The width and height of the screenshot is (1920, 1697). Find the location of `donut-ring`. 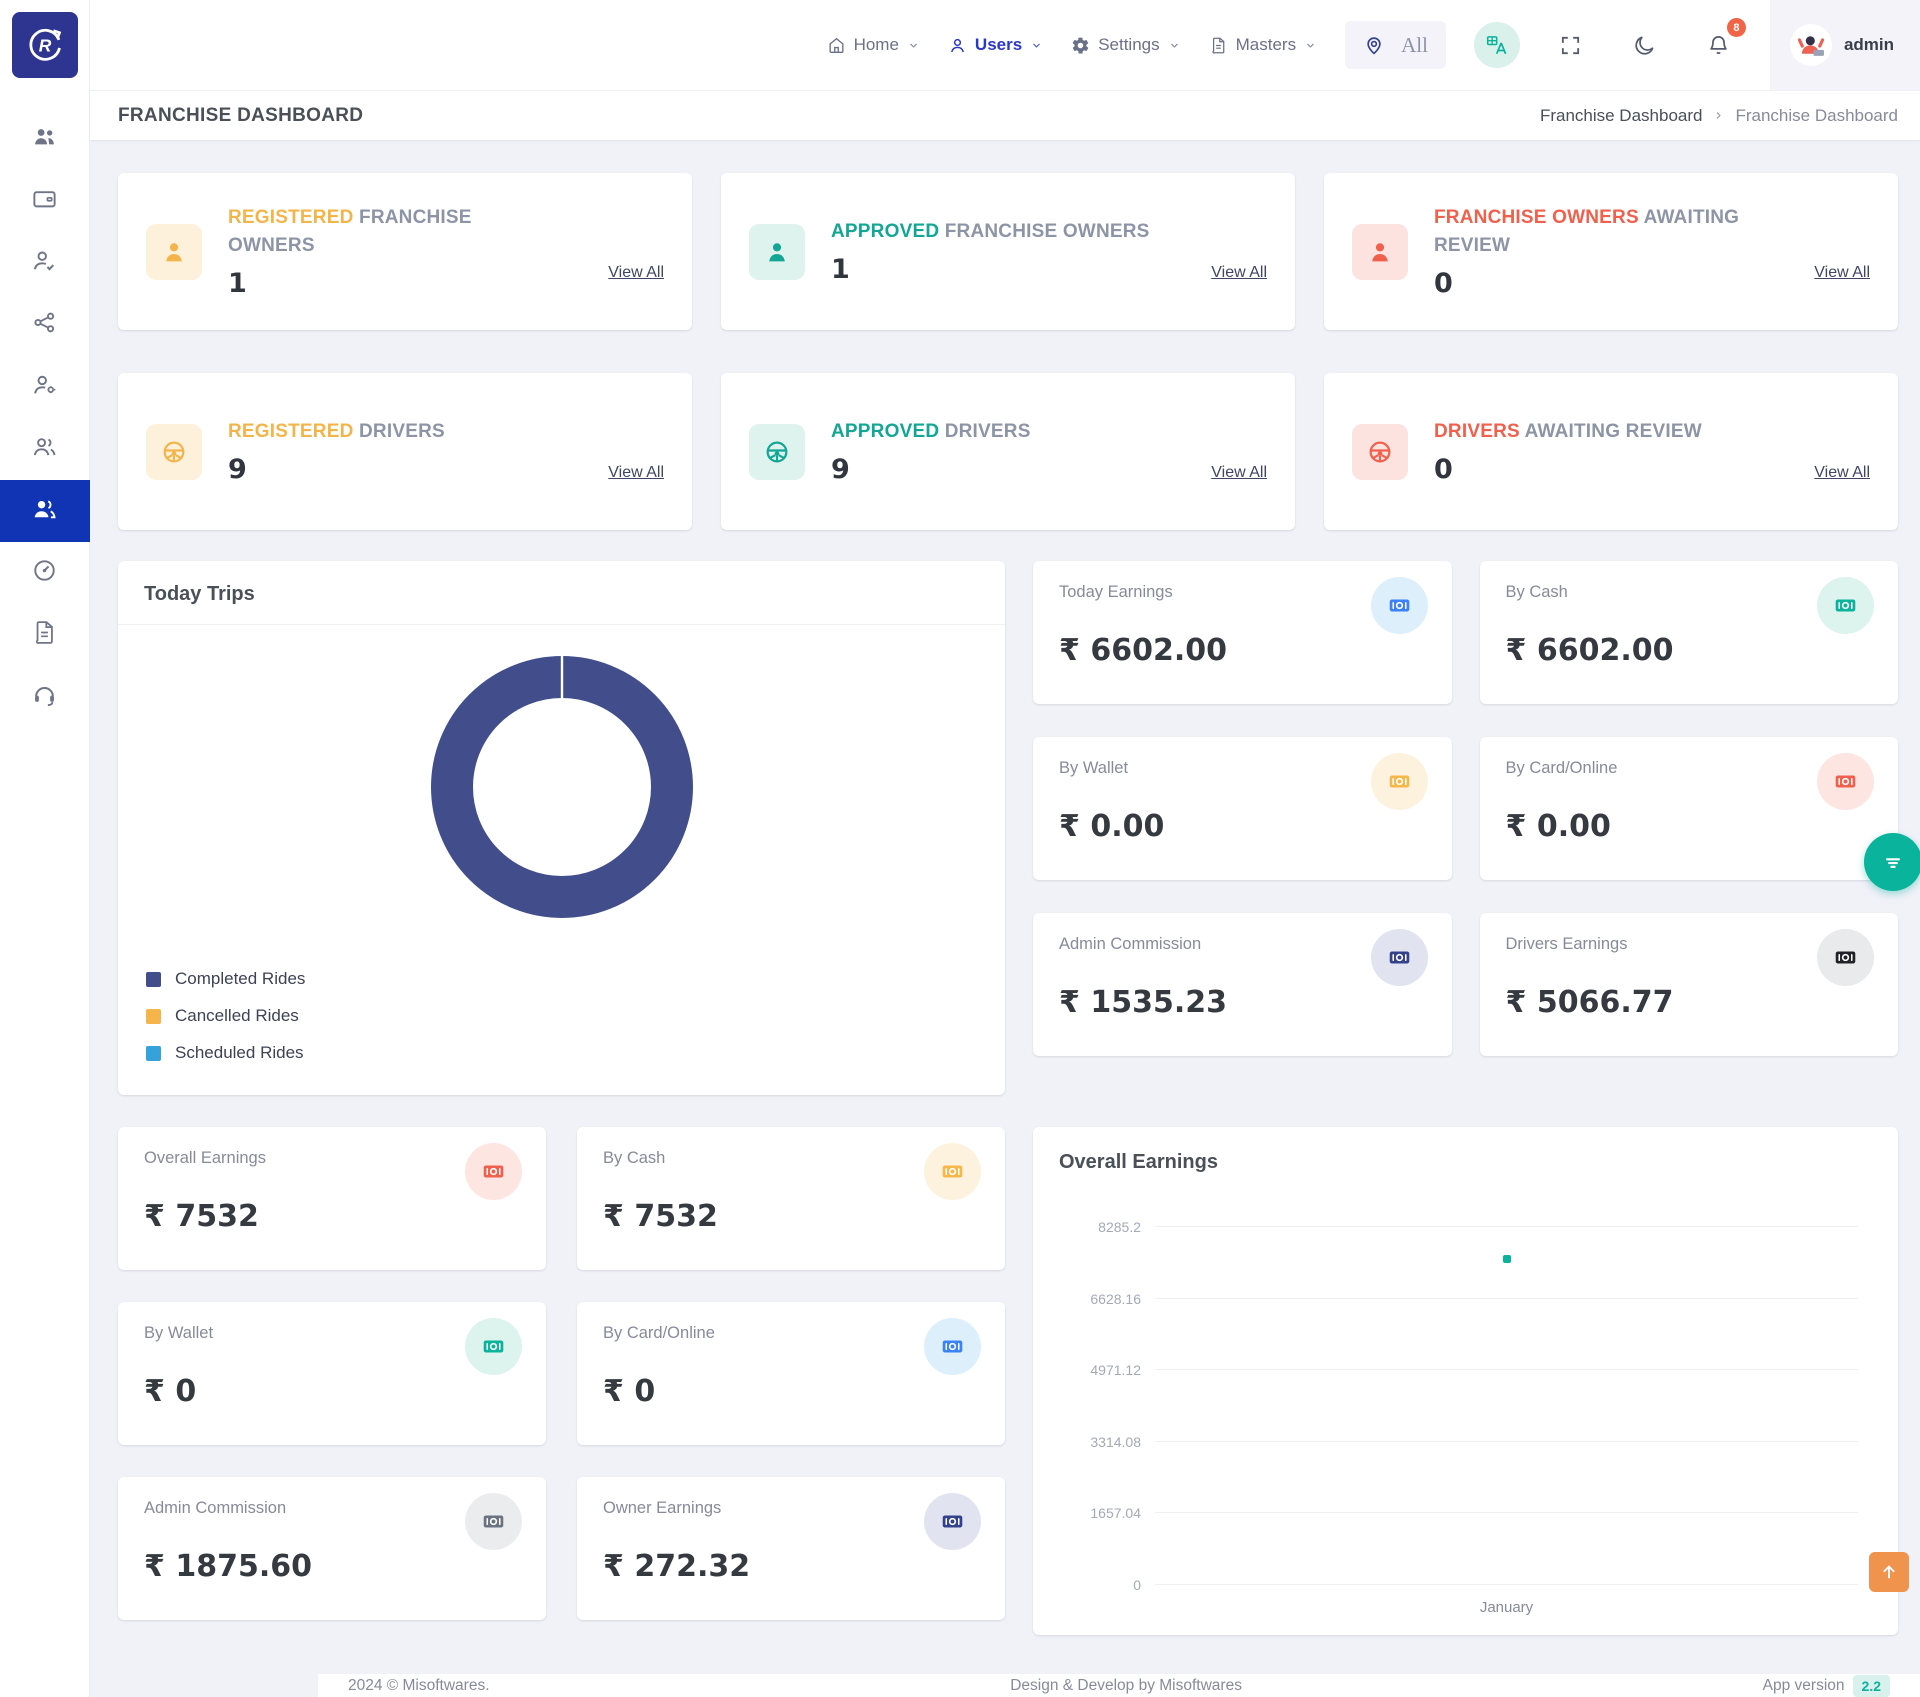

donut-ring is located at coordinates (561, 787).